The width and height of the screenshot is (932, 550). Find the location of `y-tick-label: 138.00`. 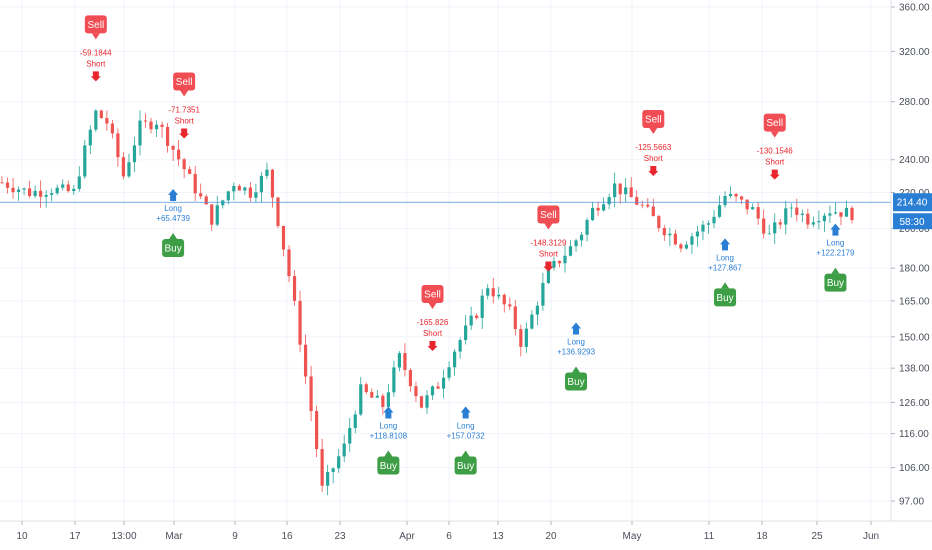

y-tick-label: 138.00 is located at coordinates (914, 369).